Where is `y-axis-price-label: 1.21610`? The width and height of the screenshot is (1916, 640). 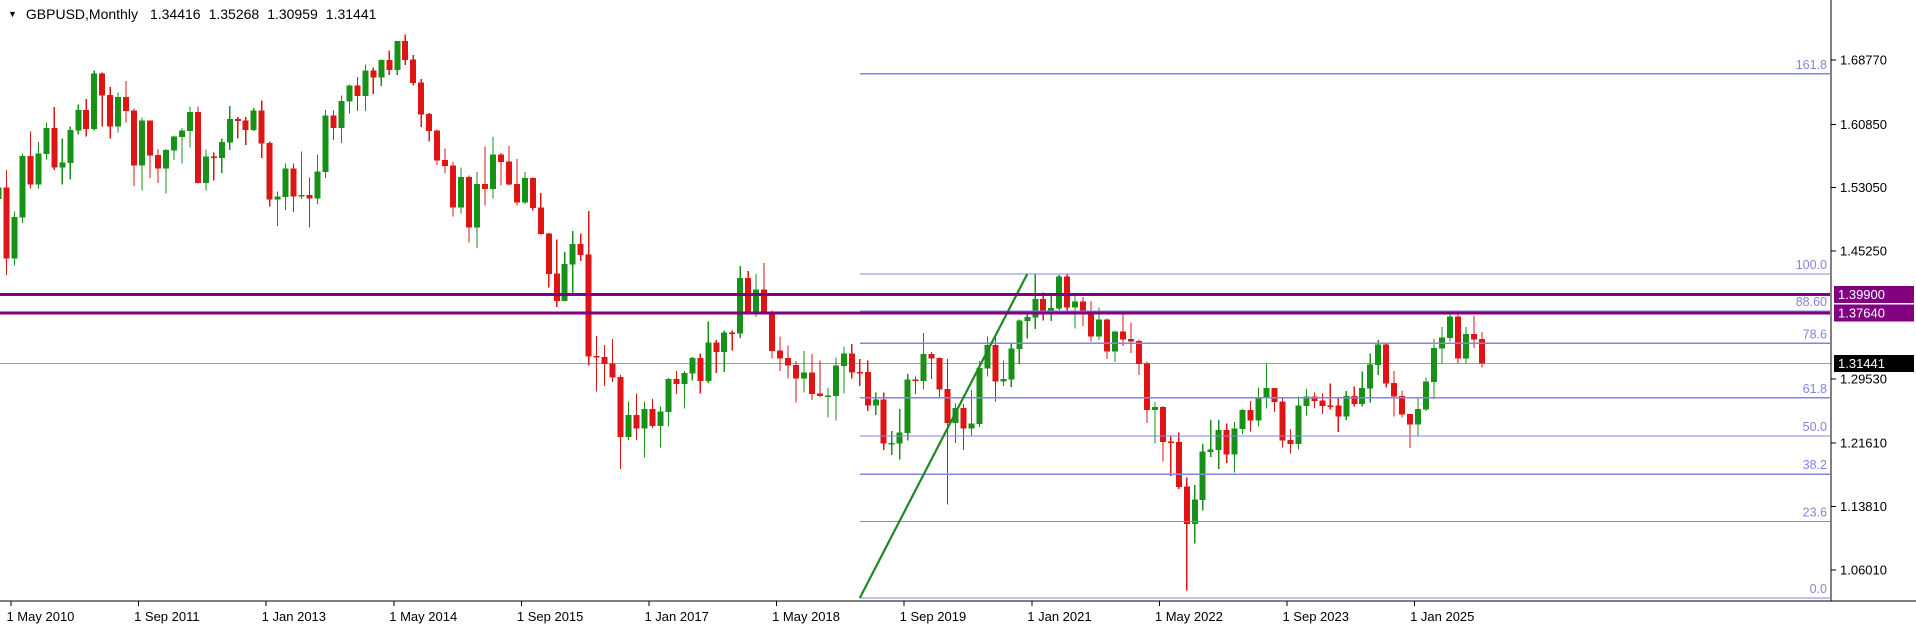
y-axis-price-label: 1.21610 is located at coordinates (1863, 443).